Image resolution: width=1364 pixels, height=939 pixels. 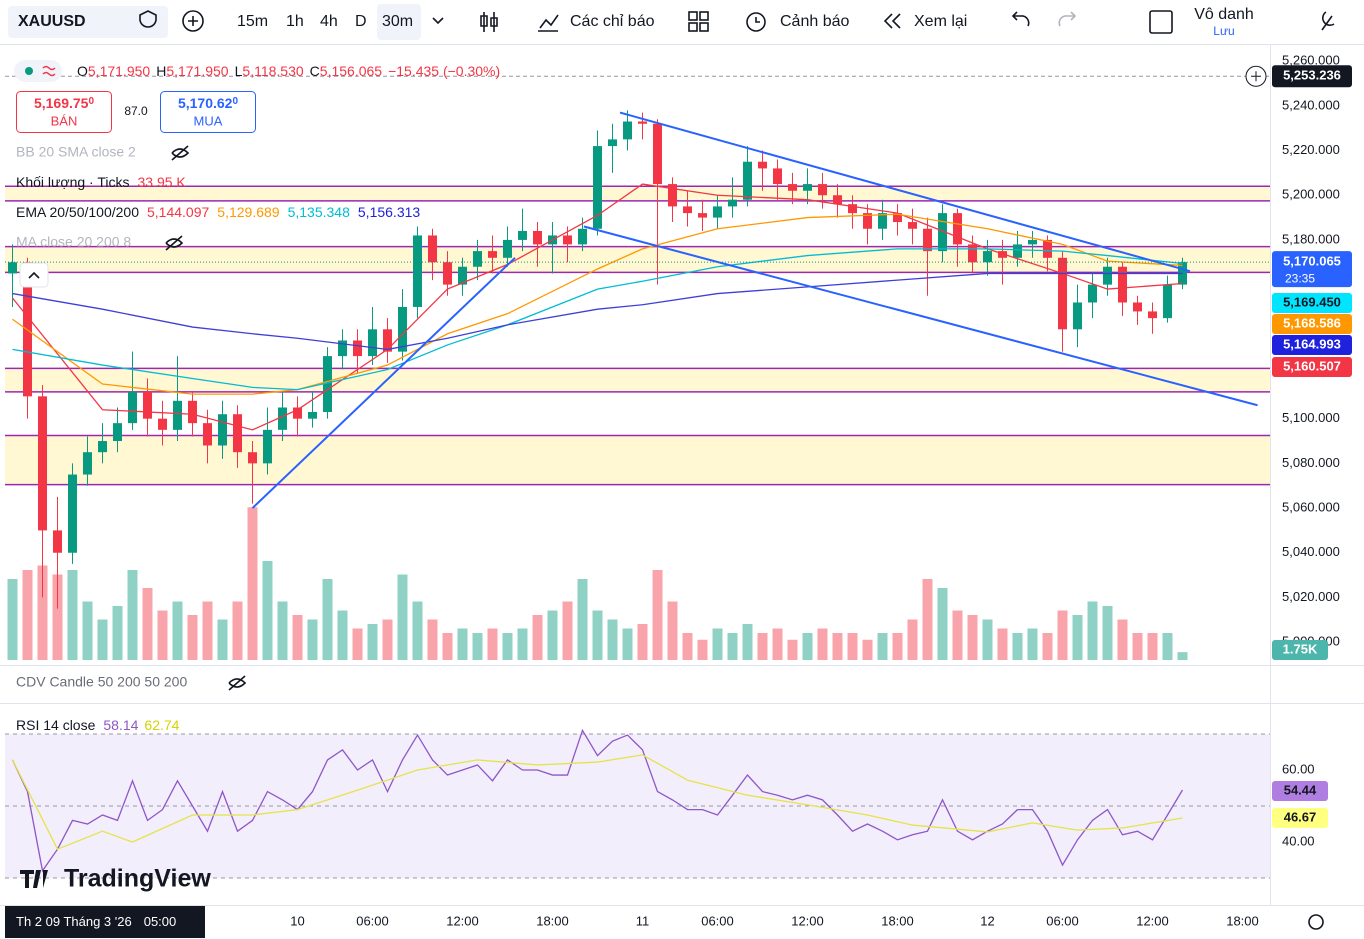 What do you see at coordinates (64, 103) in the screenshot?
I see `sell-price: 5,169.750` at bounding box center [64, 103].